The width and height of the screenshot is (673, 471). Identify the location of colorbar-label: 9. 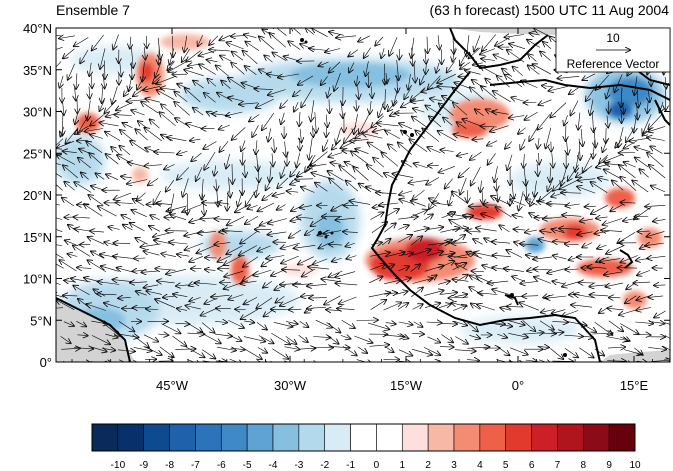
(609, 465).